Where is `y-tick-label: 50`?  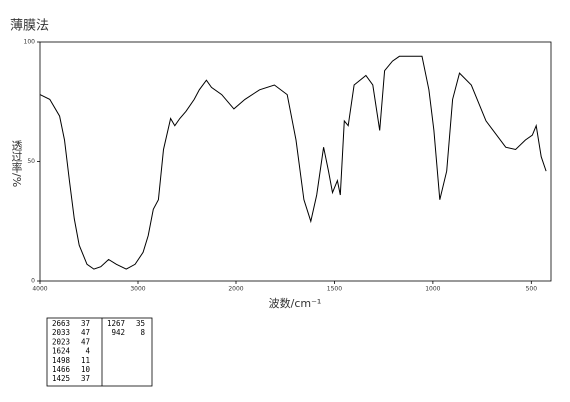 y-tick-label: 50 is located at coordinates (31, 161).